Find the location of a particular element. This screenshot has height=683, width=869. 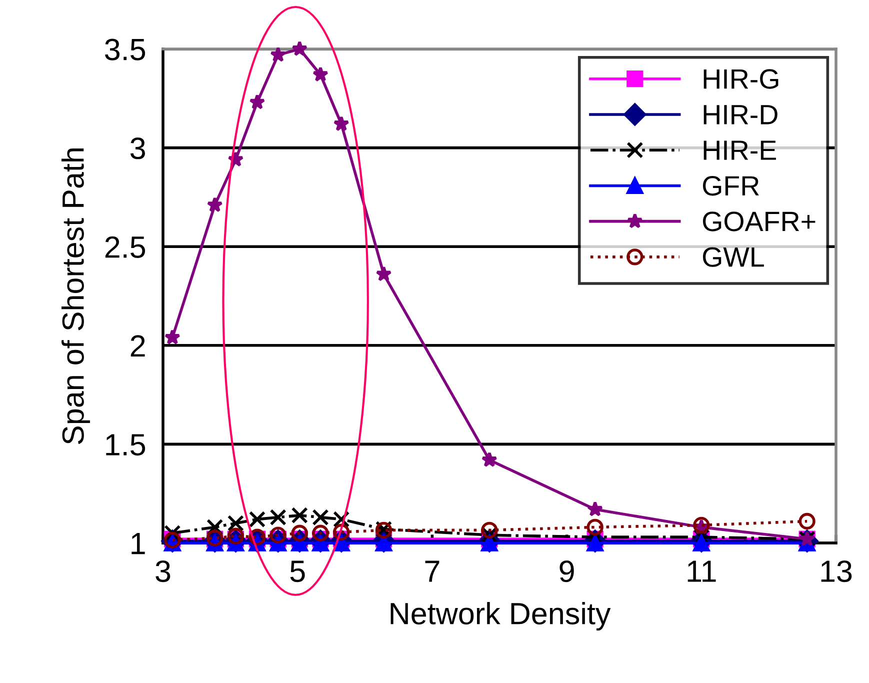

legend-label: GFR is located at coordinates (730, 186).